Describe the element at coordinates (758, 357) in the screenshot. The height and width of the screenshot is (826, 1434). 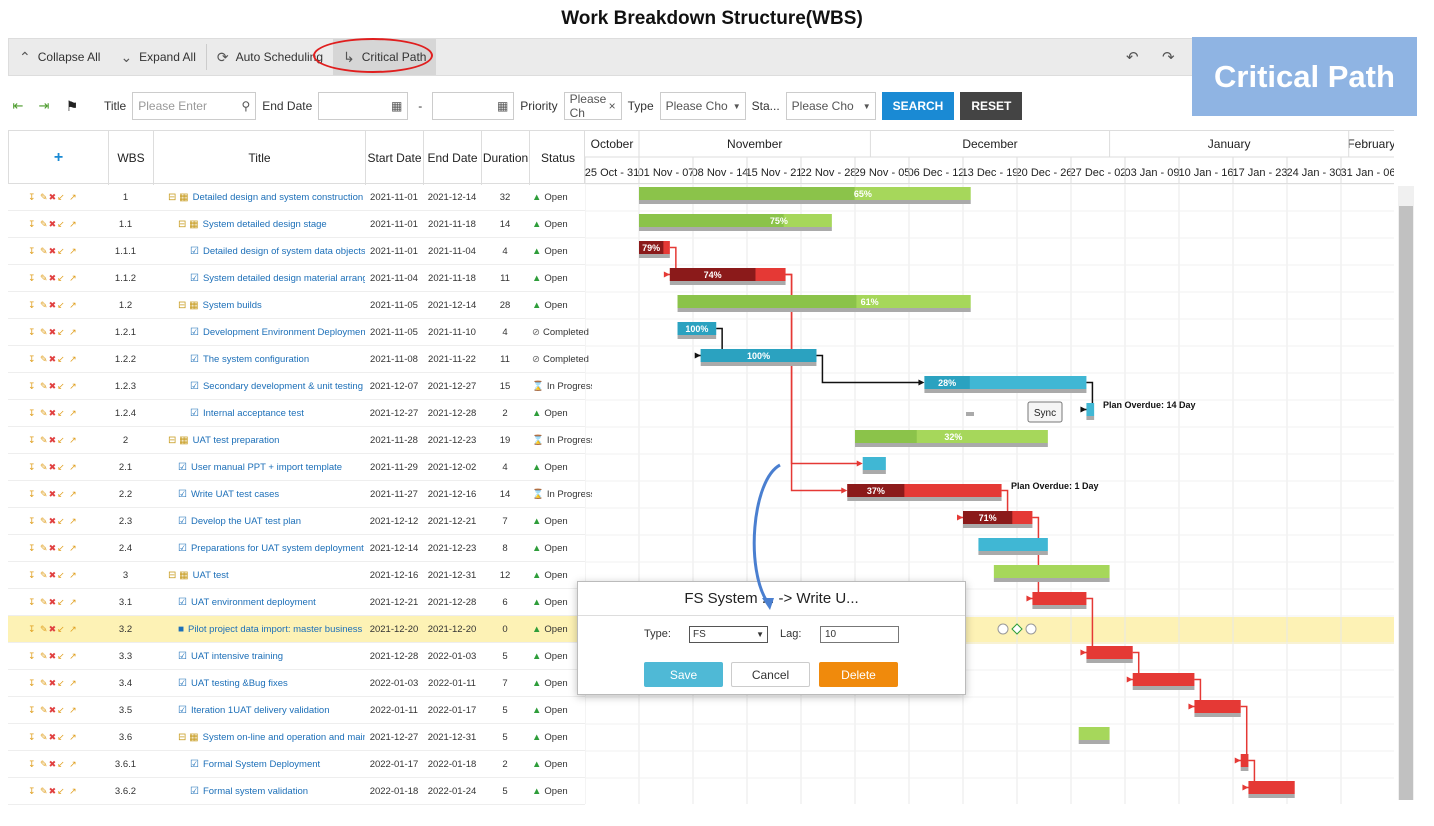
I see `gantt-bar: 100%` at that location.